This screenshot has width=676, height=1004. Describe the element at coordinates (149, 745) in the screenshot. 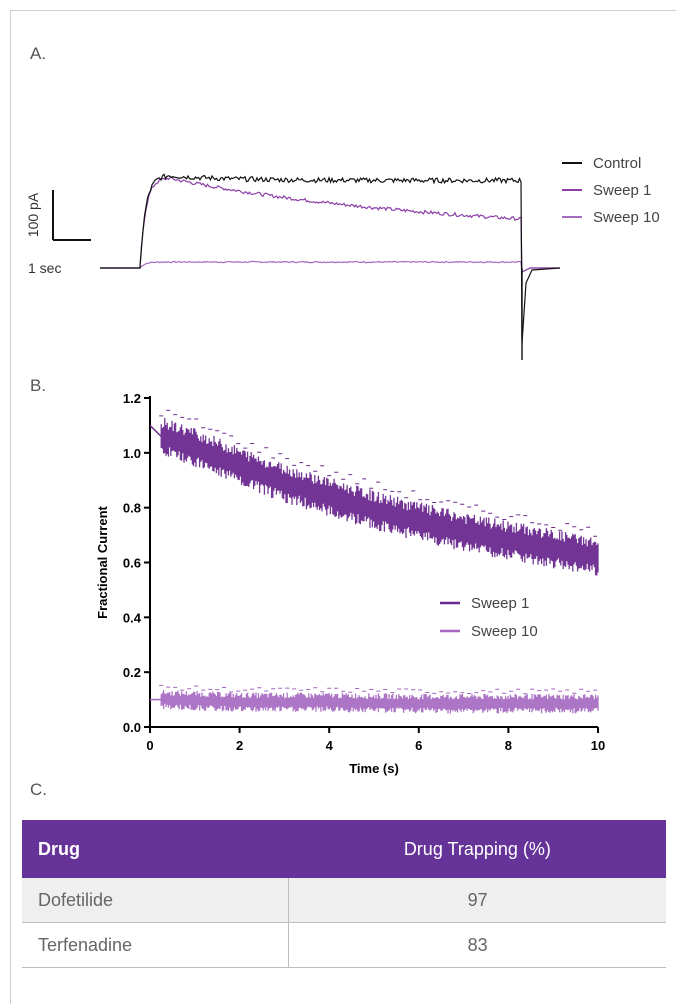

I see `x-tick-label: 0` at that location.